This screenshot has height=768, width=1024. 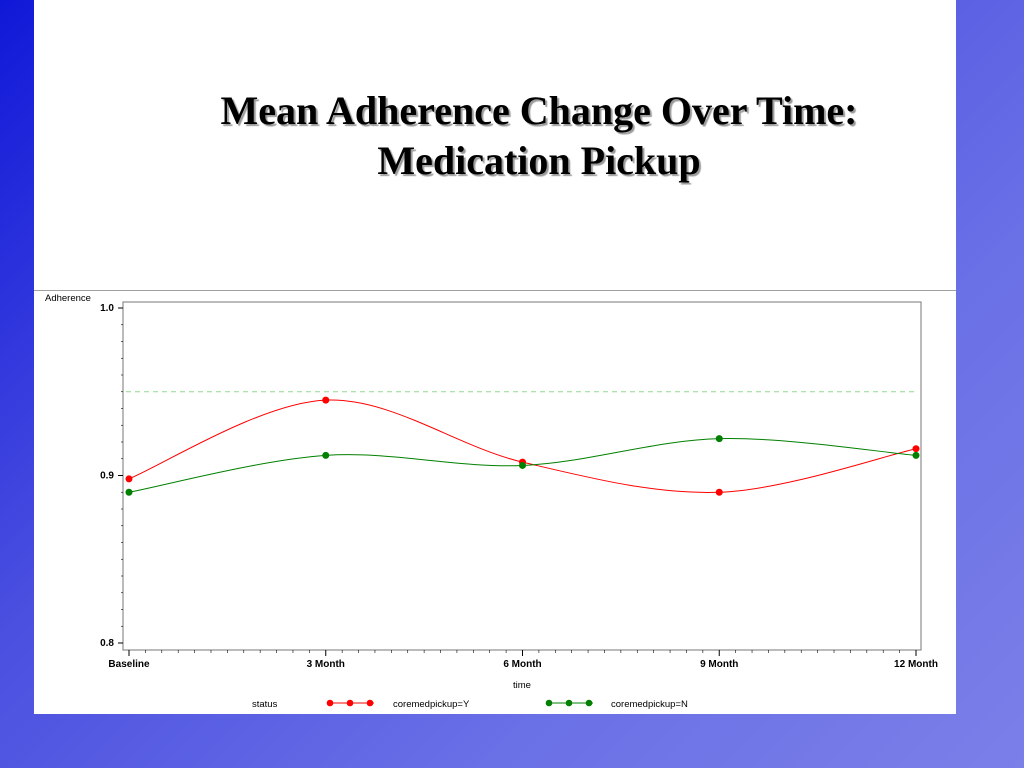 I want to click on y-tick-label: 0.9, so click(x=107, y=476).